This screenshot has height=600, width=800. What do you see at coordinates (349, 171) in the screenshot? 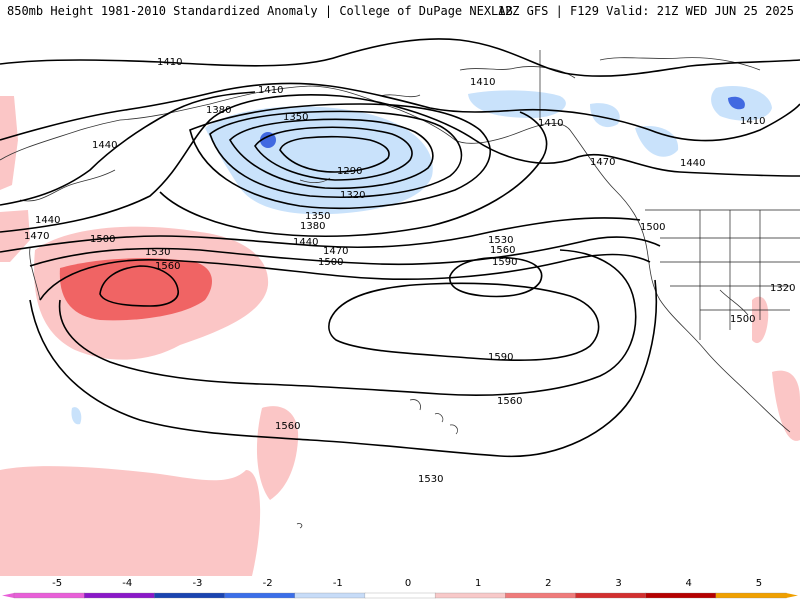
I see `contour-label: 1290` at bounding box center [349, 171].